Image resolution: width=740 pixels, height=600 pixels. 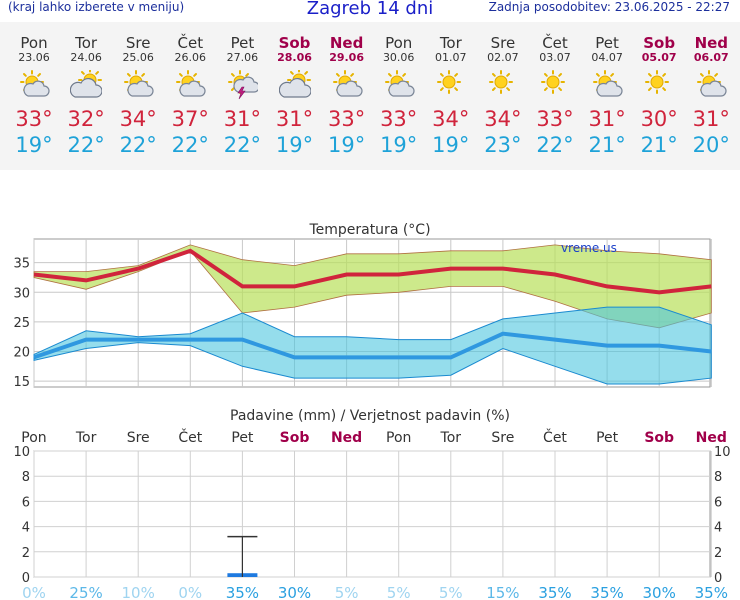 What do you see at coordinates (503, 57) in the screenshot?
I see `day-date: 02.07` at bounding box center [503, 57].